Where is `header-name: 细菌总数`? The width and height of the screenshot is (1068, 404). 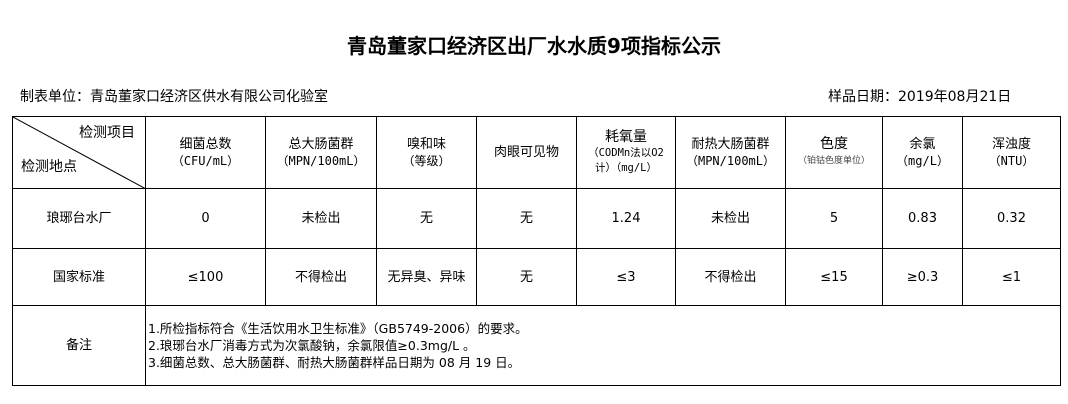
header-name: 细菌总数 is located at coordinates (205, 144).